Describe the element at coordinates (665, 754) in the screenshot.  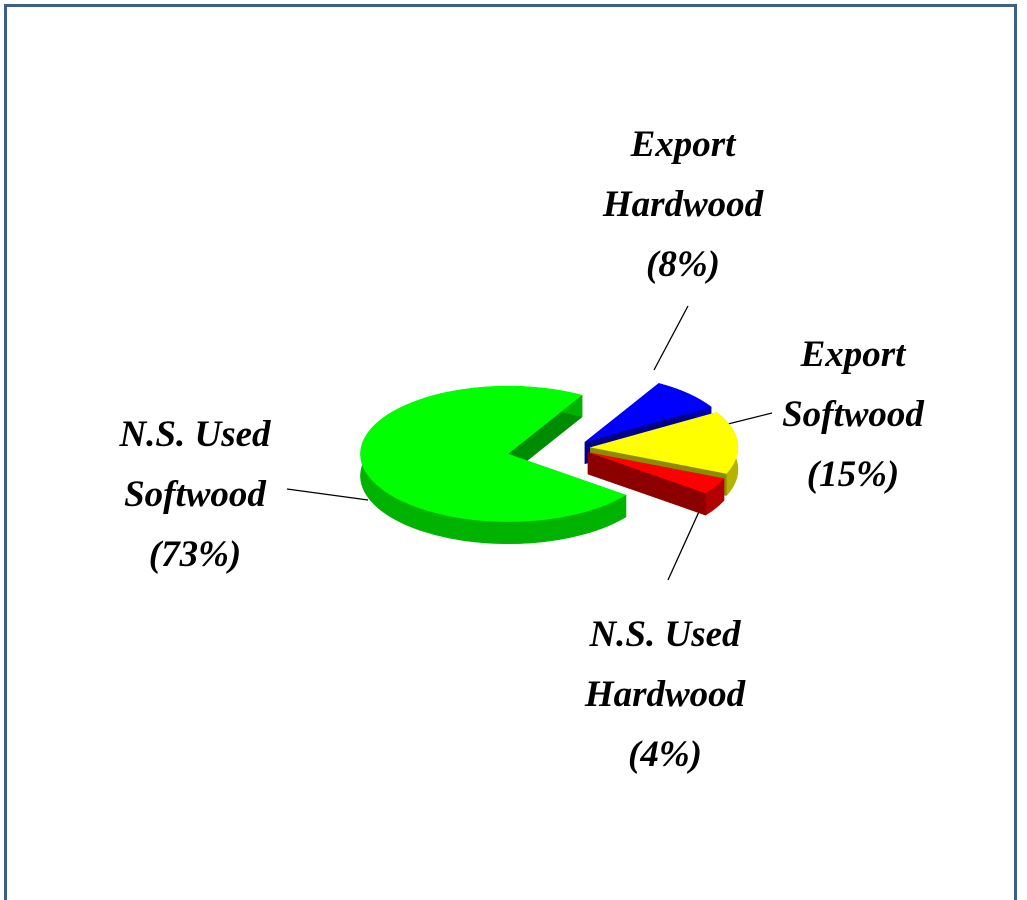
I see `value-label: (4%)` at that location.